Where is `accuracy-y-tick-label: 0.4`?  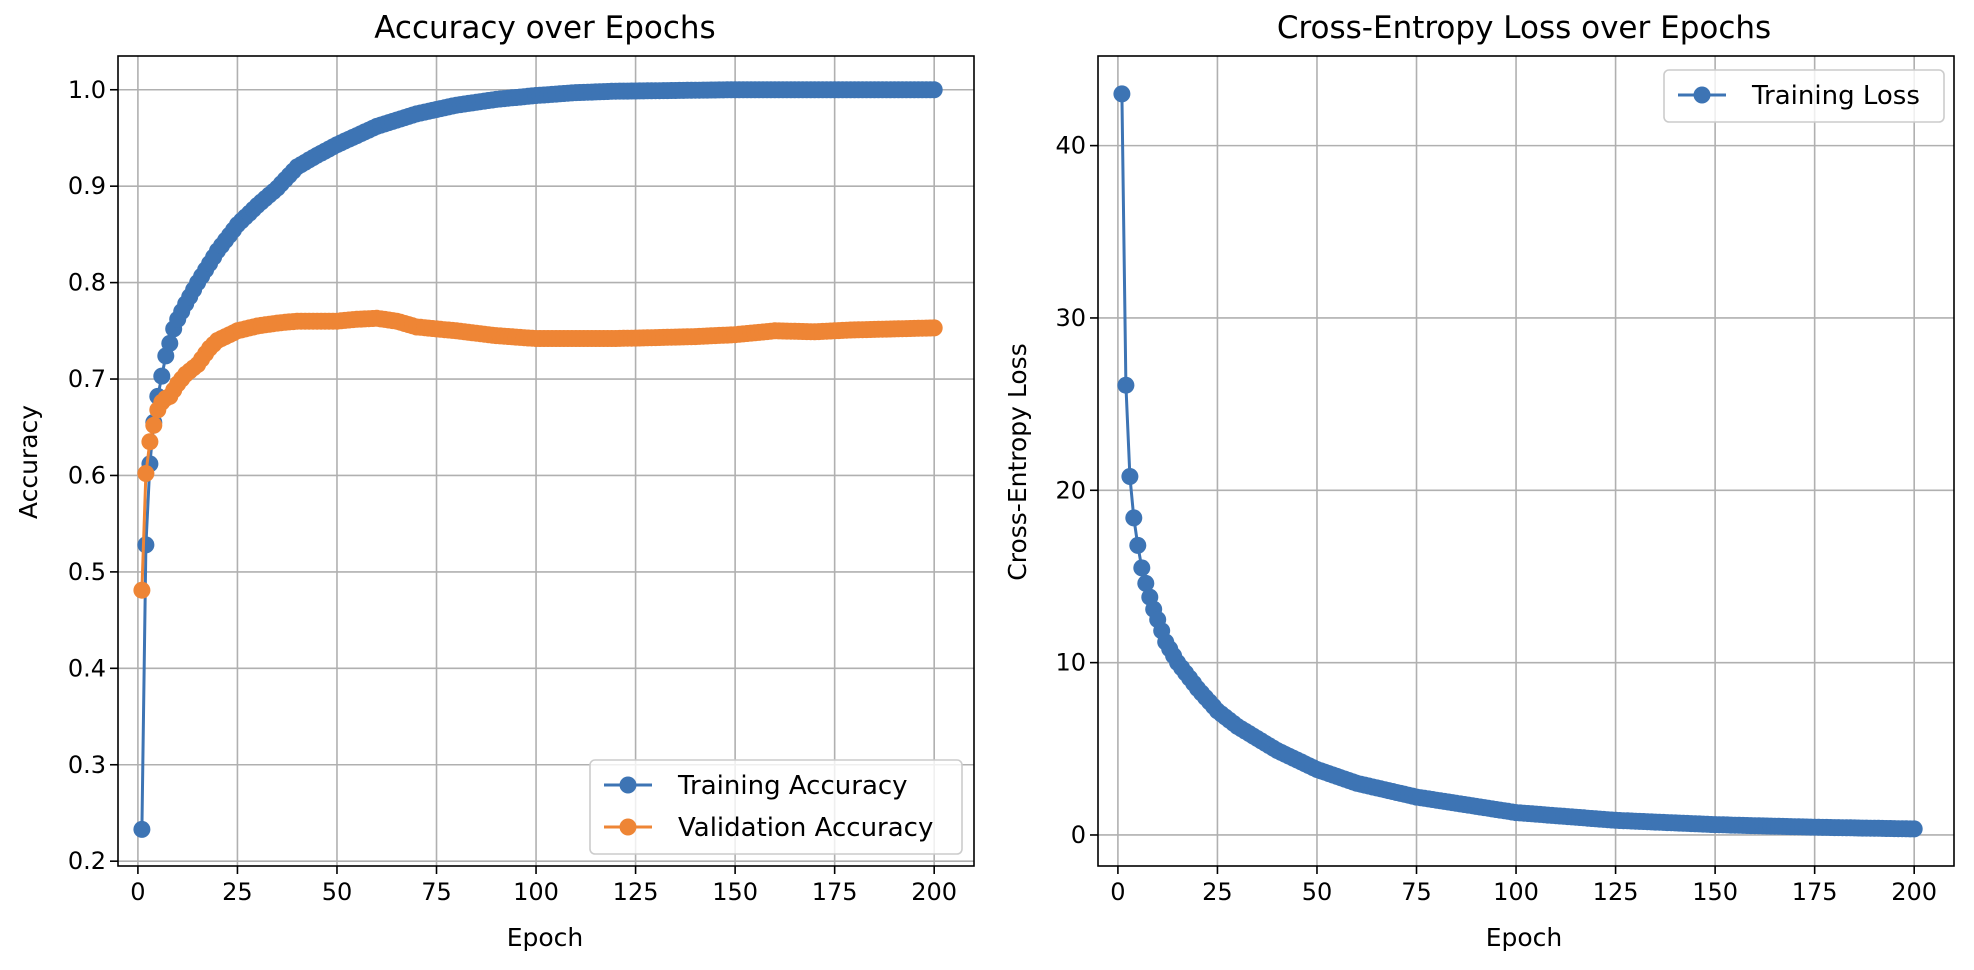
accuracy-y-tick-label: 0.4 is located at coordinates (87, 668).